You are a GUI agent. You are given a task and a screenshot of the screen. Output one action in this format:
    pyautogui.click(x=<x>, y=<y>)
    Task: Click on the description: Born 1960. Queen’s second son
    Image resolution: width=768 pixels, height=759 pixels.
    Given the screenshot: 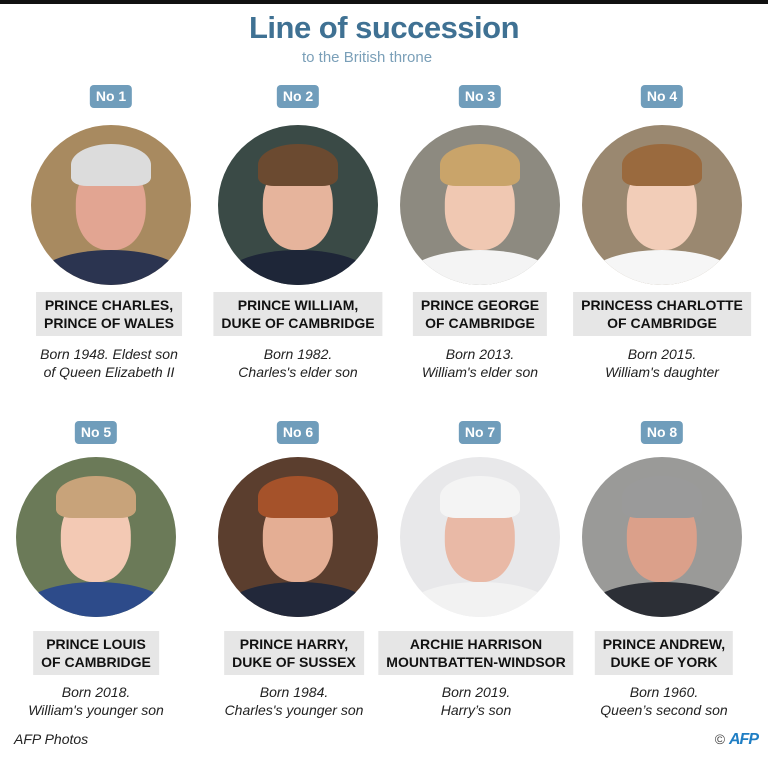 What is the action you would take?
    pyautogui.click(x=661, y=701)
    